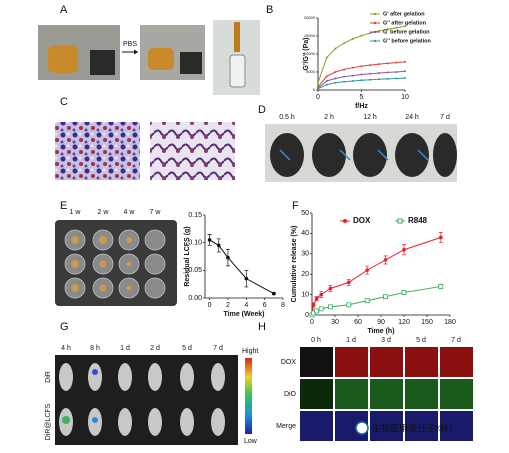 The height and width of the screenshot is (453, 509). What do you see at coordinates (310, 53) in the screenshot?
I see `y-tick-label: 10000` at bounding box center [310, 53].